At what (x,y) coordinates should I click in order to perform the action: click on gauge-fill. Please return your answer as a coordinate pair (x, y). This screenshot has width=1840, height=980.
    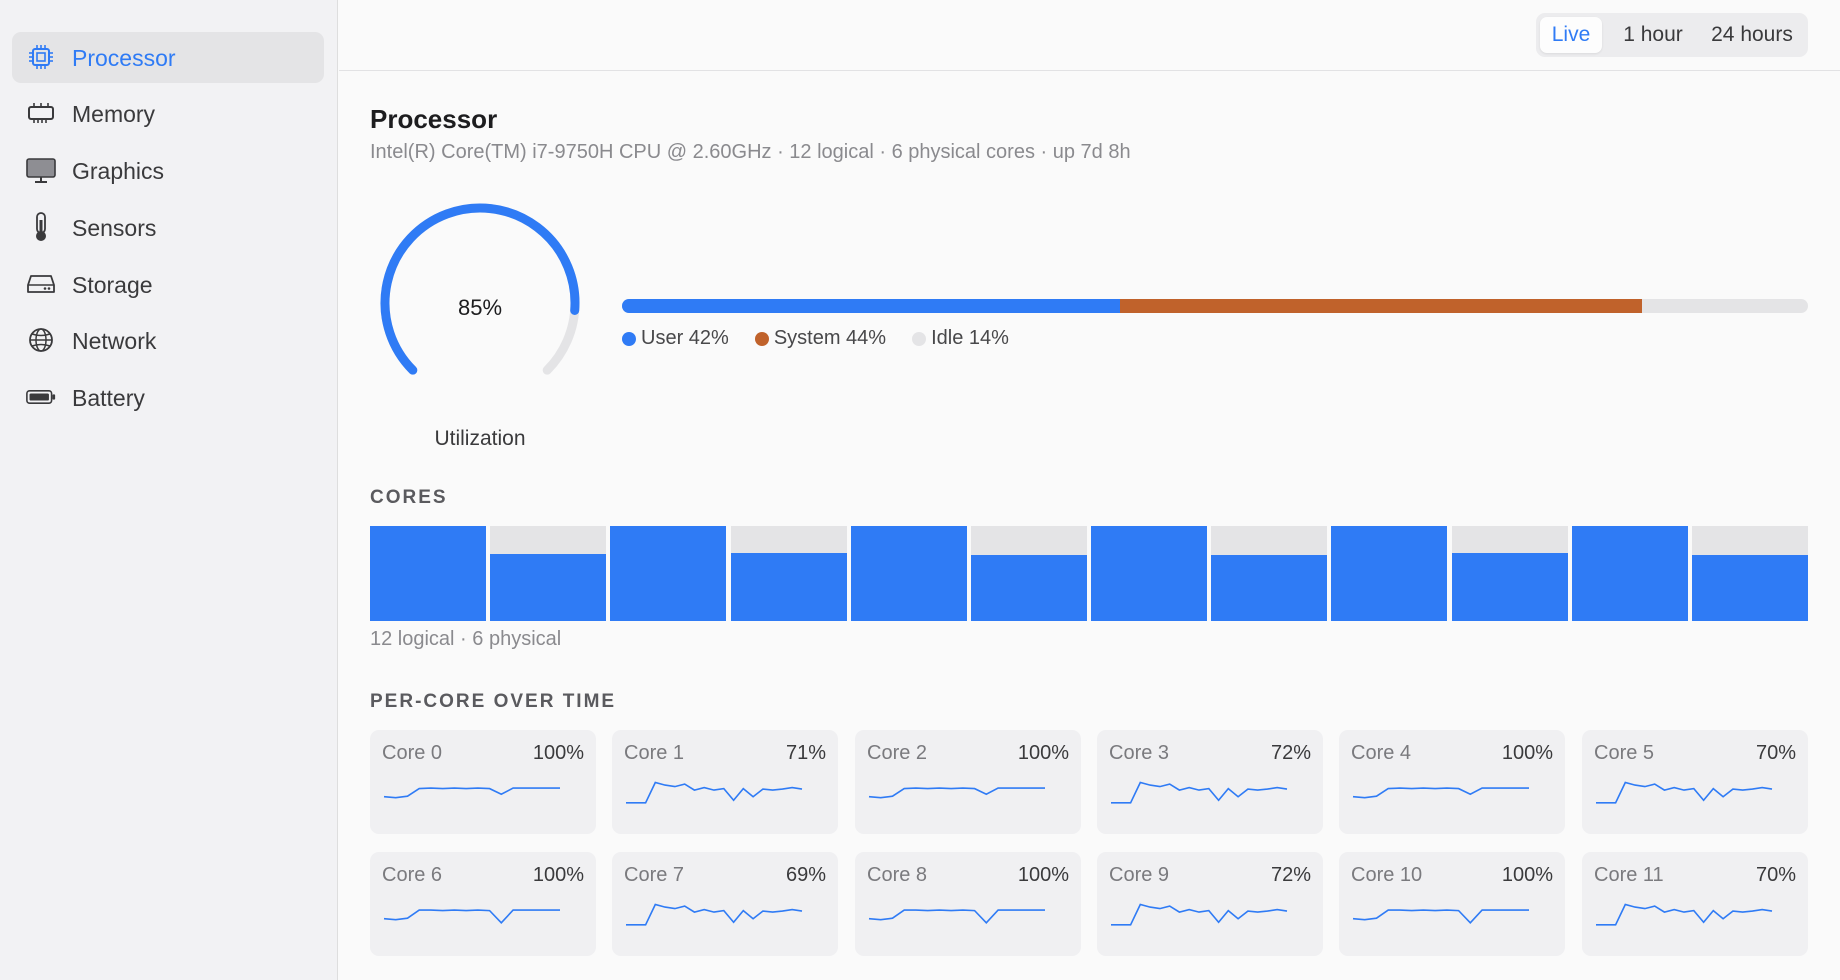
    Looking at the image, I should click on (480, 289).